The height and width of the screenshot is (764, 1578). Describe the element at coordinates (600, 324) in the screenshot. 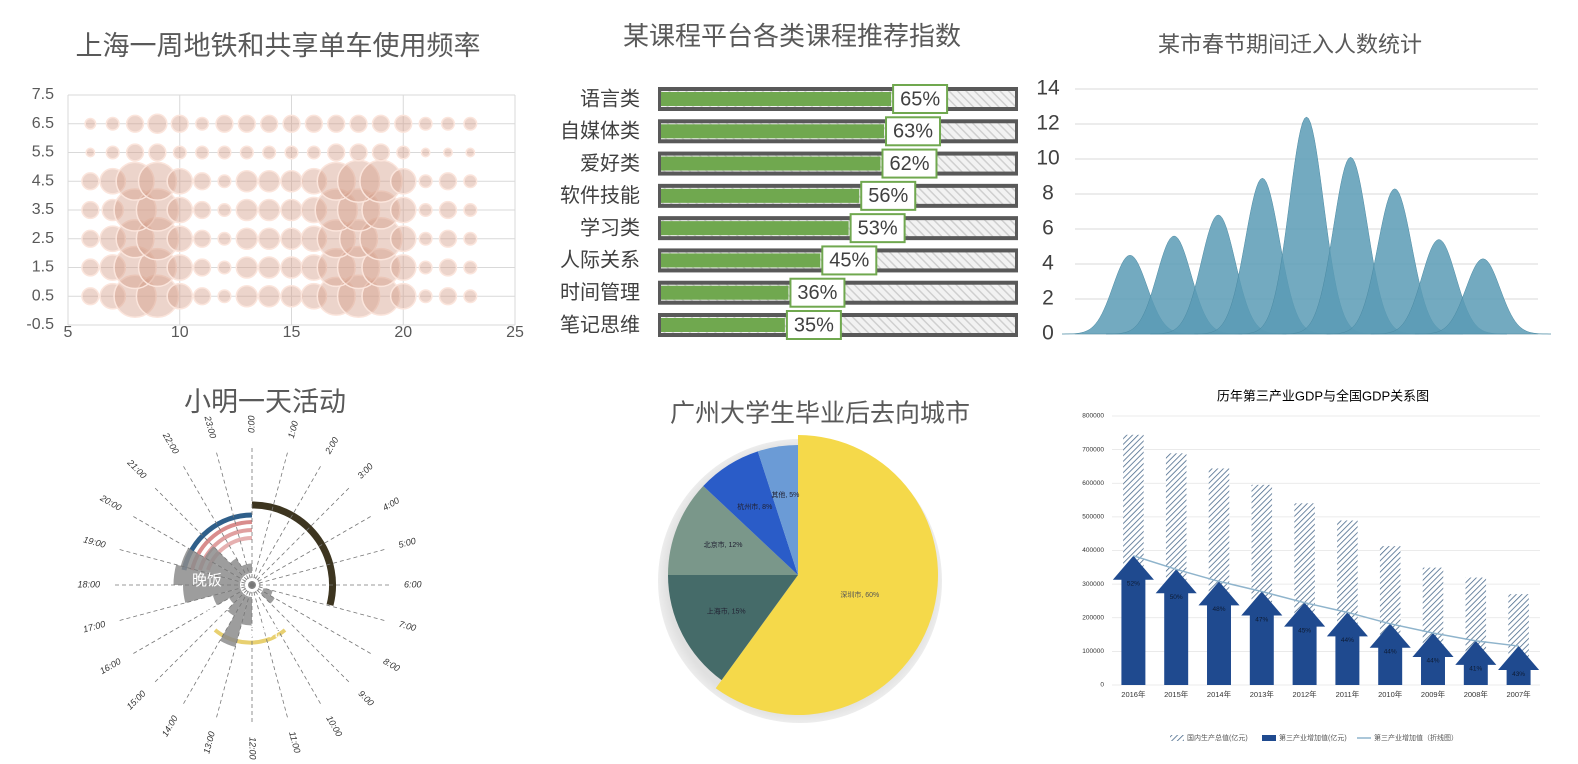

I see `category-label: 笔记思维` at that location.